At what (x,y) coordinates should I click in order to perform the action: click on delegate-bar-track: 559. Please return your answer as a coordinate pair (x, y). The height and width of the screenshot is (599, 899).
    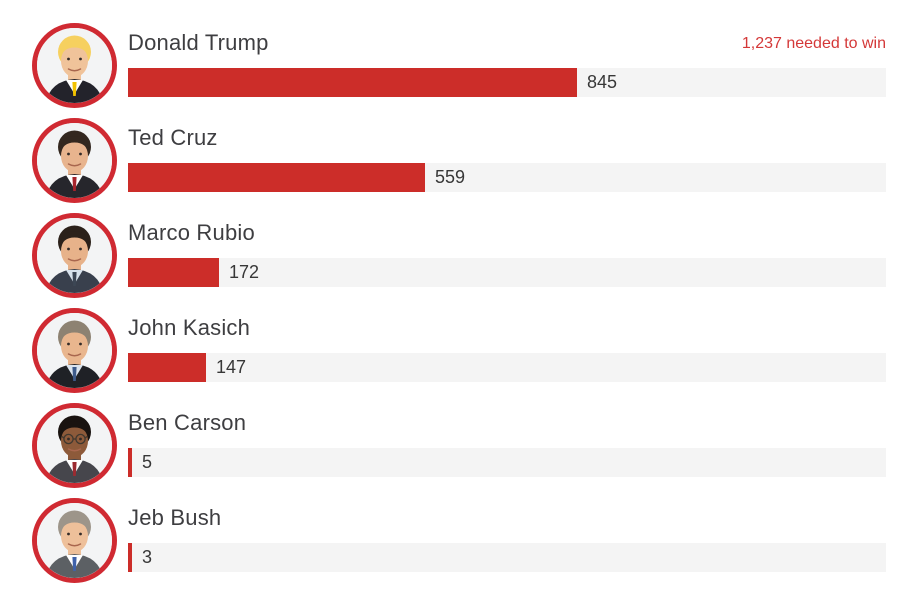
    Looking at the image, I should click on (507, 177).